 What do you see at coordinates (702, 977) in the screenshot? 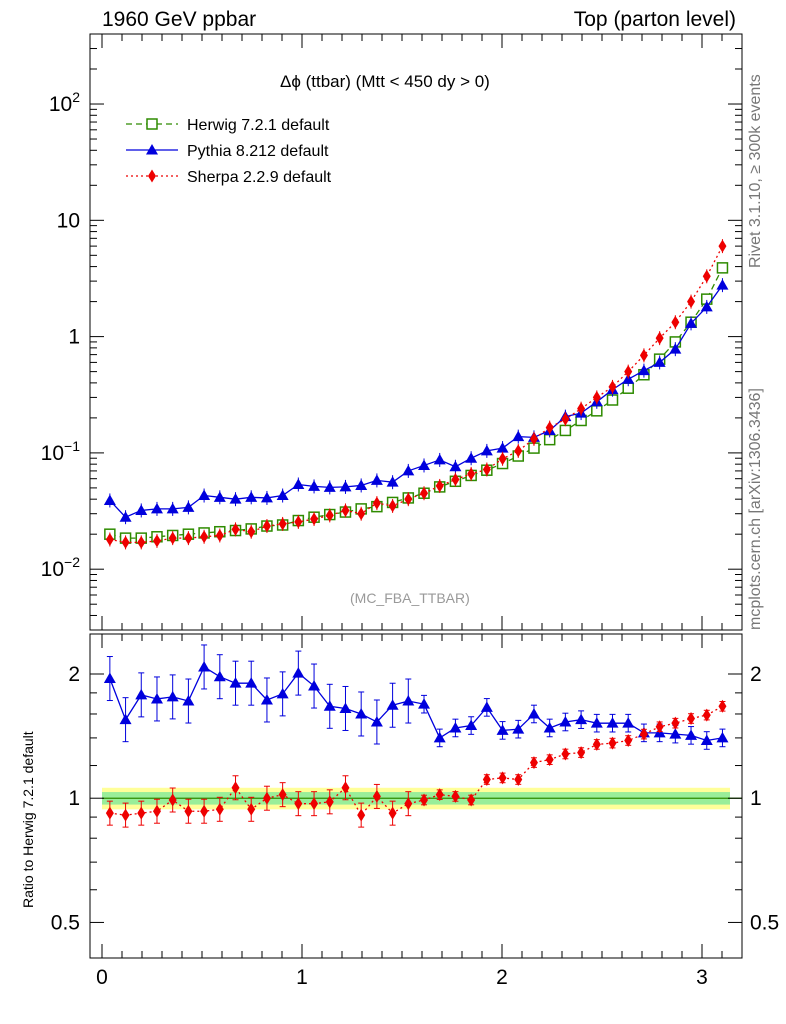
I see `x-tick-label: 3` at bounding box center [702, 977].